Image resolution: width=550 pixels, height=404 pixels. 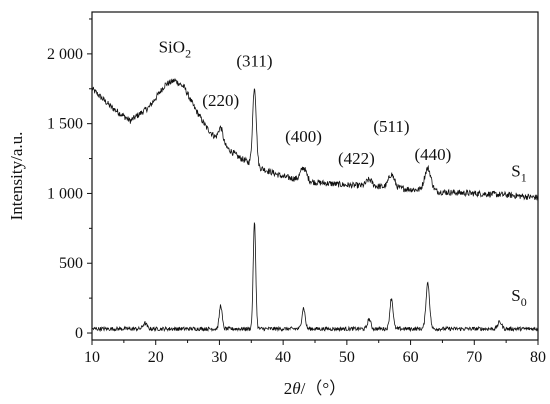 I want to click on peak-annotation: (511), so click(x=391, y=126).